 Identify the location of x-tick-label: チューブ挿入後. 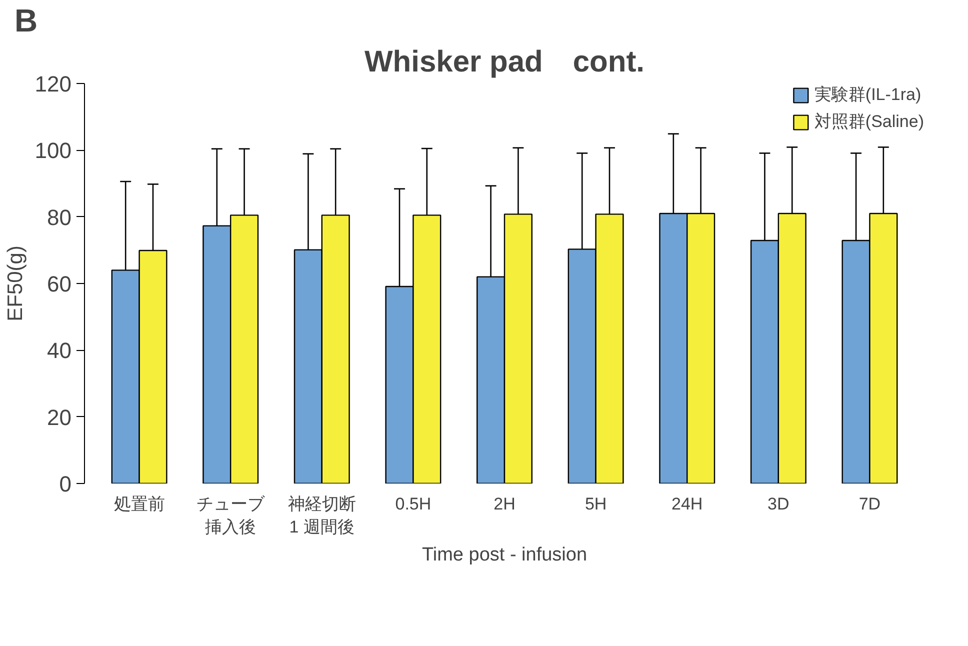
(231, 515).